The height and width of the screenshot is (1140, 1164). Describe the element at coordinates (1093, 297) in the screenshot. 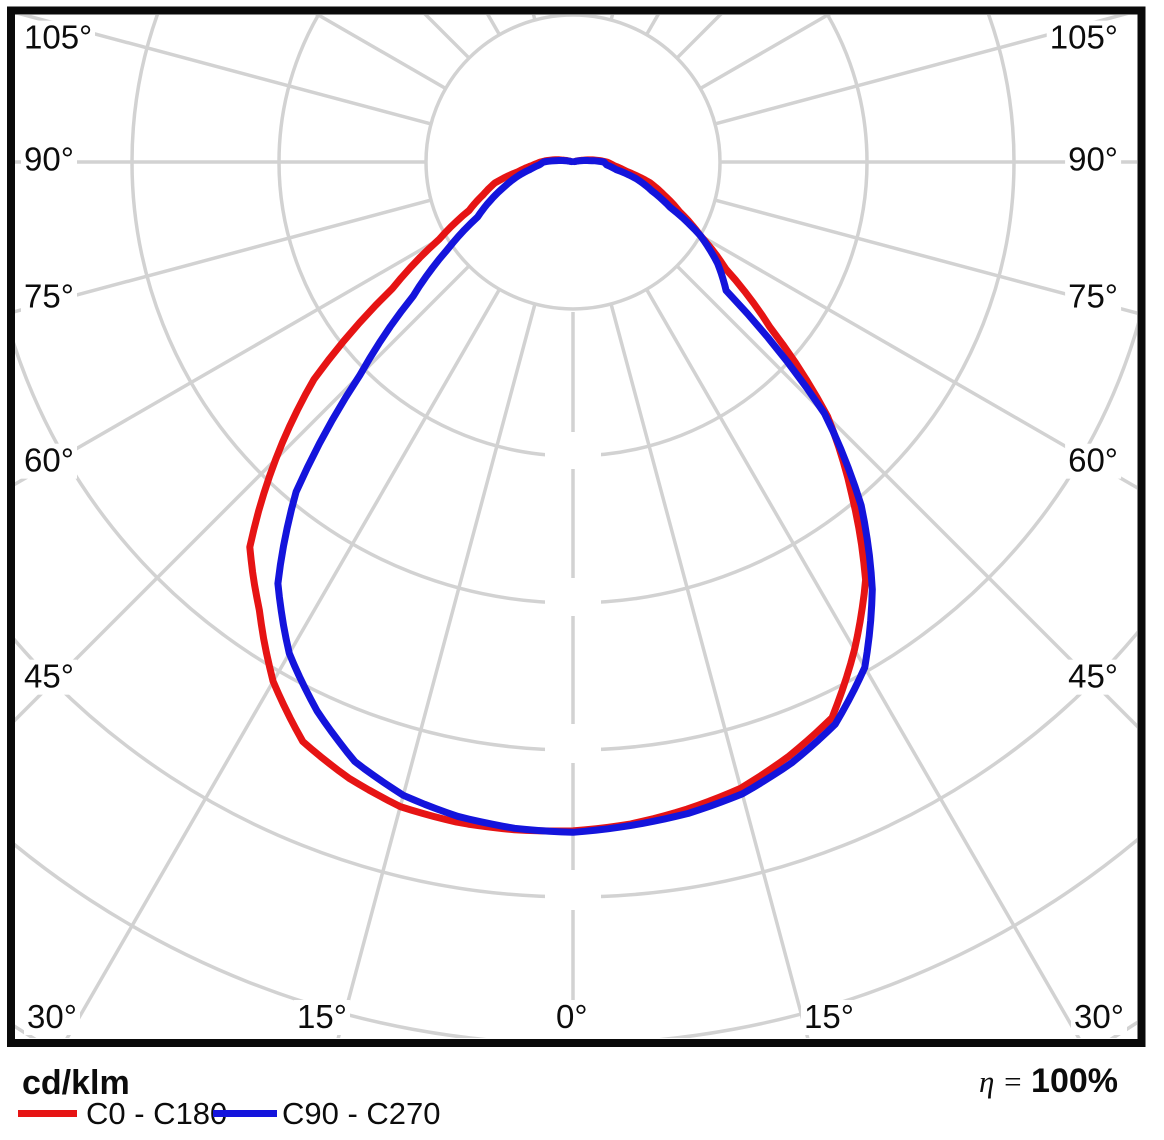

I see `angle-label-right-75: 75°` at that location.